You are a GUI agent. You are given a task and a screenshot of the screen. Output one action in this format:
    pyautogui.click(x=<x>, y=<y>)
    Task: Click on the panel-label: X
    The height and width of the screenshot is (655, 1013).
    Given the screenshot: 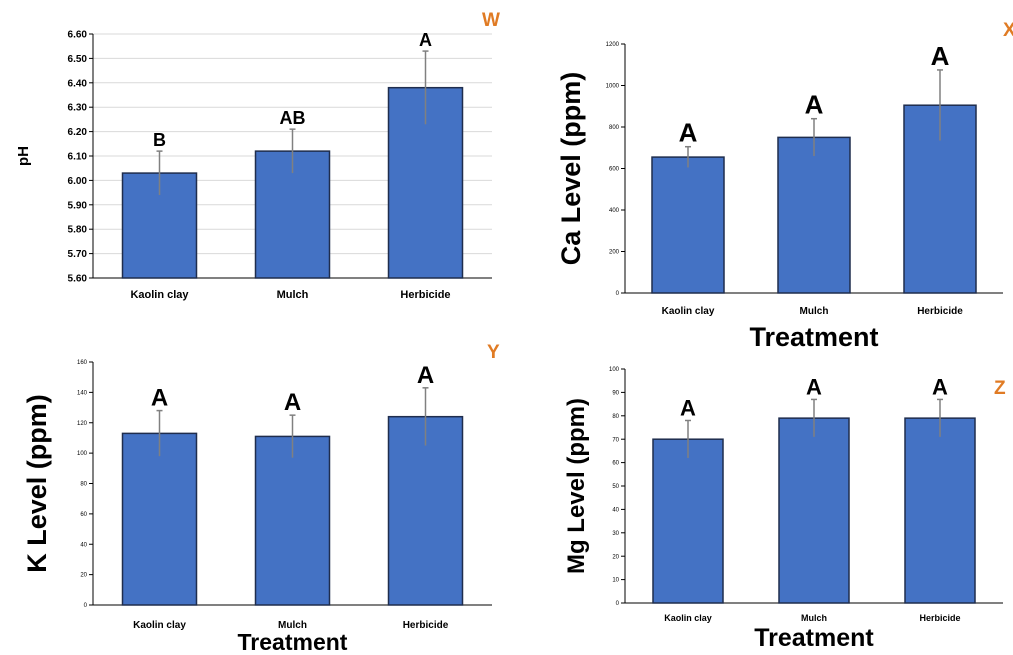 What is the action you would take?
    pyautogui.click(x=1008, y=30)
    